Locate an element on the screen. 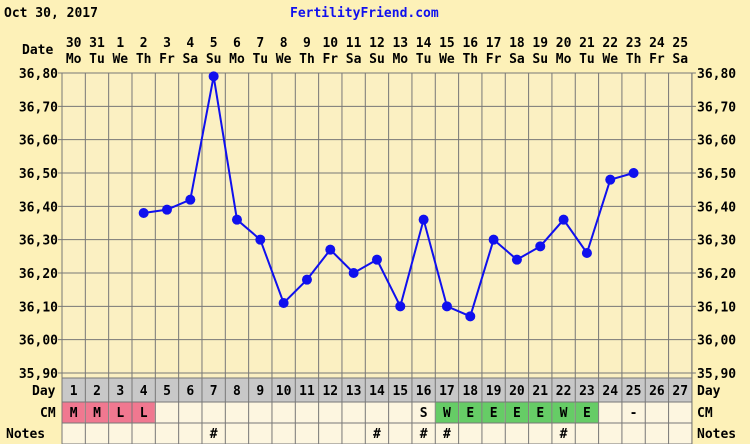 This screenshot has width=750, height=444. date-tick: 7 is located at coordinates (260, 43).